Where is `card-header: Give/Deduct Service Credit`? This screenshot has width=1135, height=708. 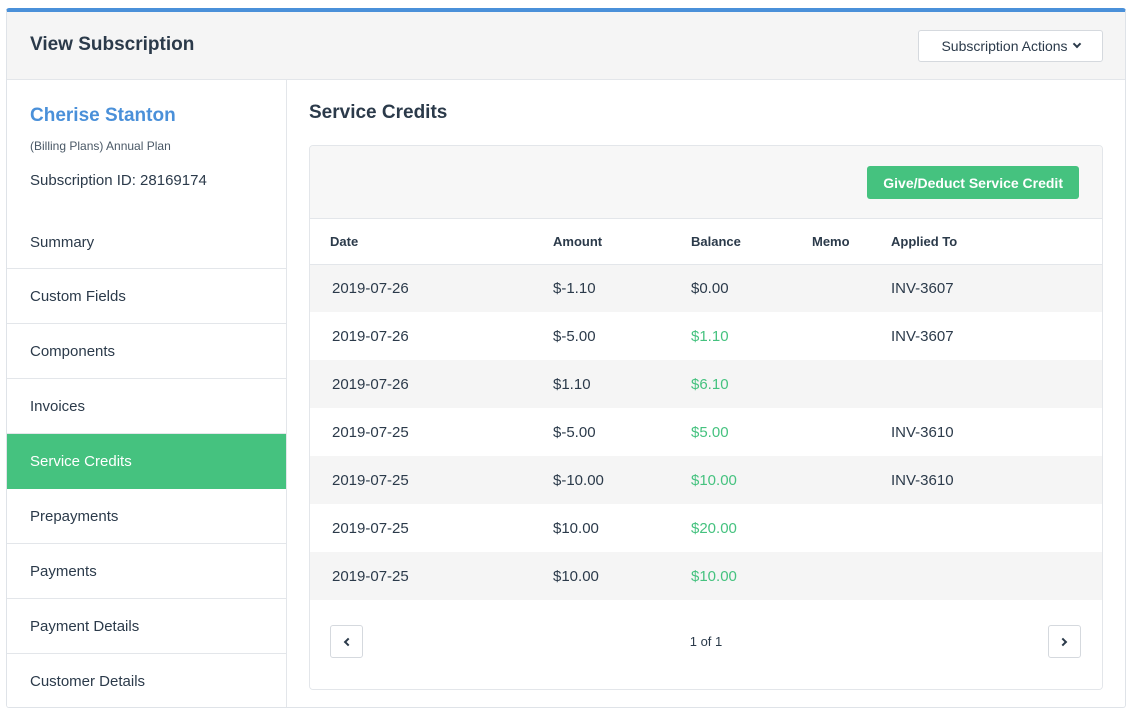
card-header: Give/Deduct Service Credit is located at coordinates (706, 182).